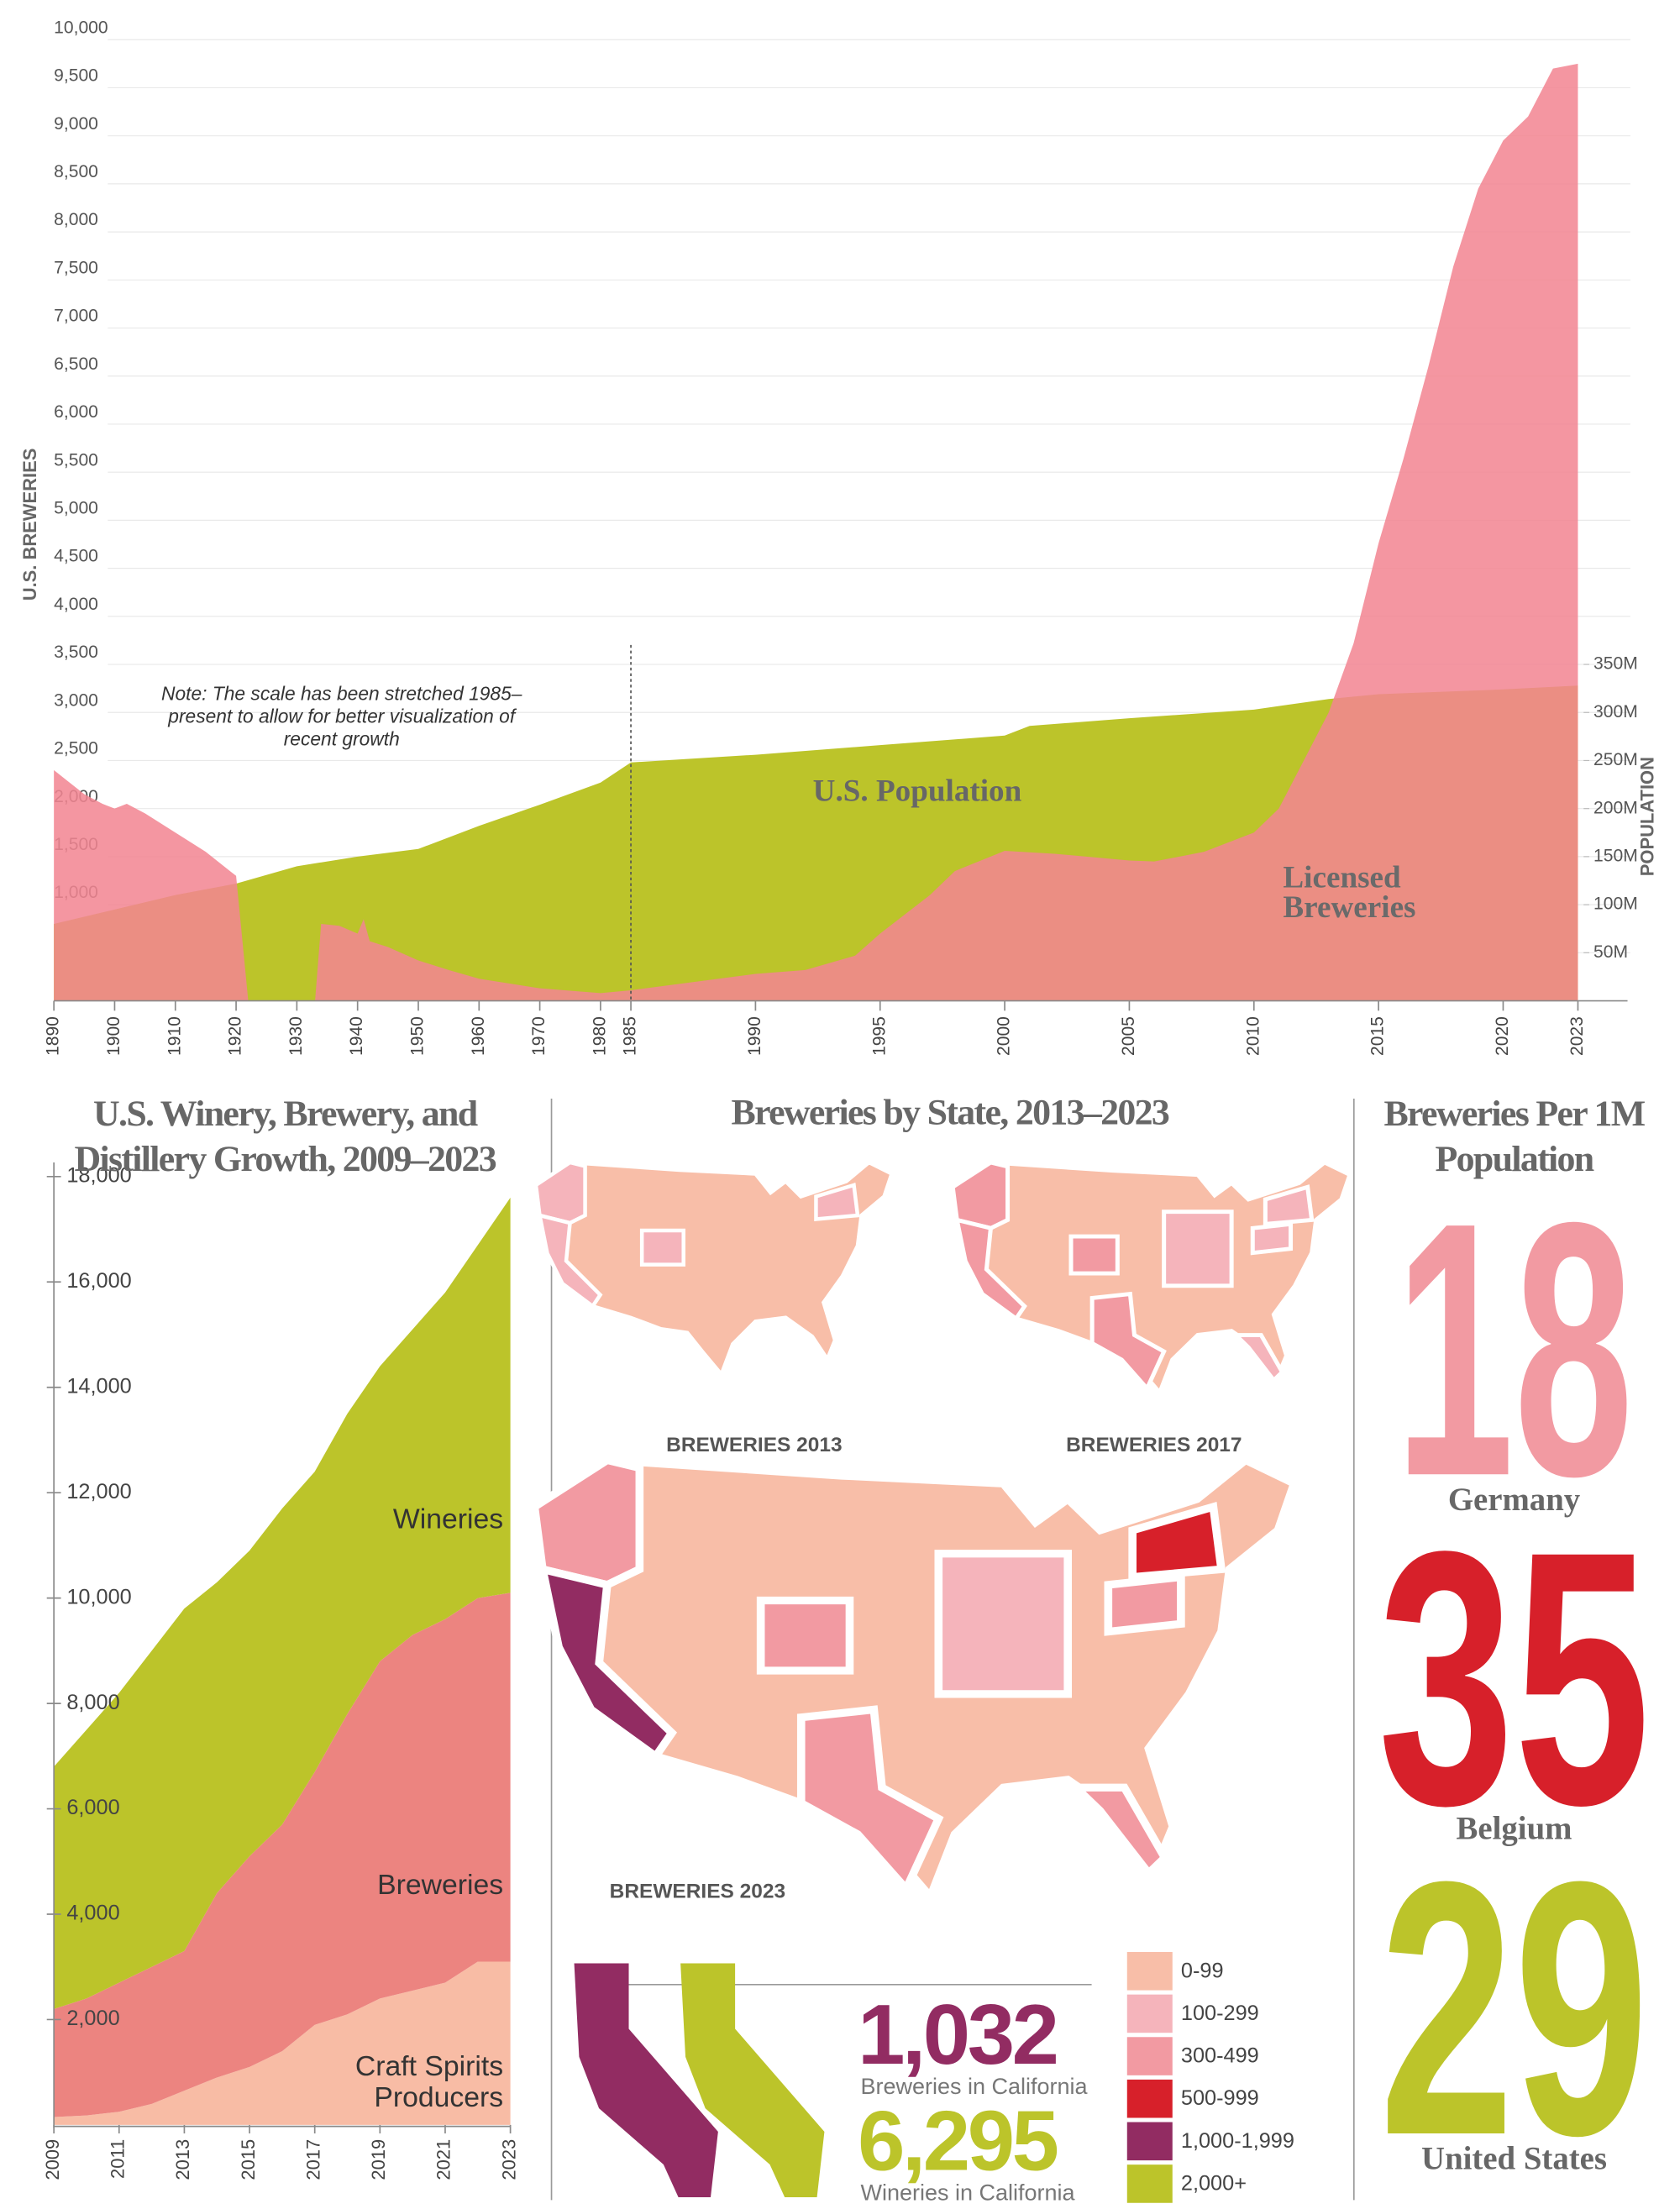 This screenshot has height=2209, width=1680. What do you see at coordinates (1647, 816) in the screenshot?
I see `y2-axis-title: POPULATION` at bounding box center [1647, 816].